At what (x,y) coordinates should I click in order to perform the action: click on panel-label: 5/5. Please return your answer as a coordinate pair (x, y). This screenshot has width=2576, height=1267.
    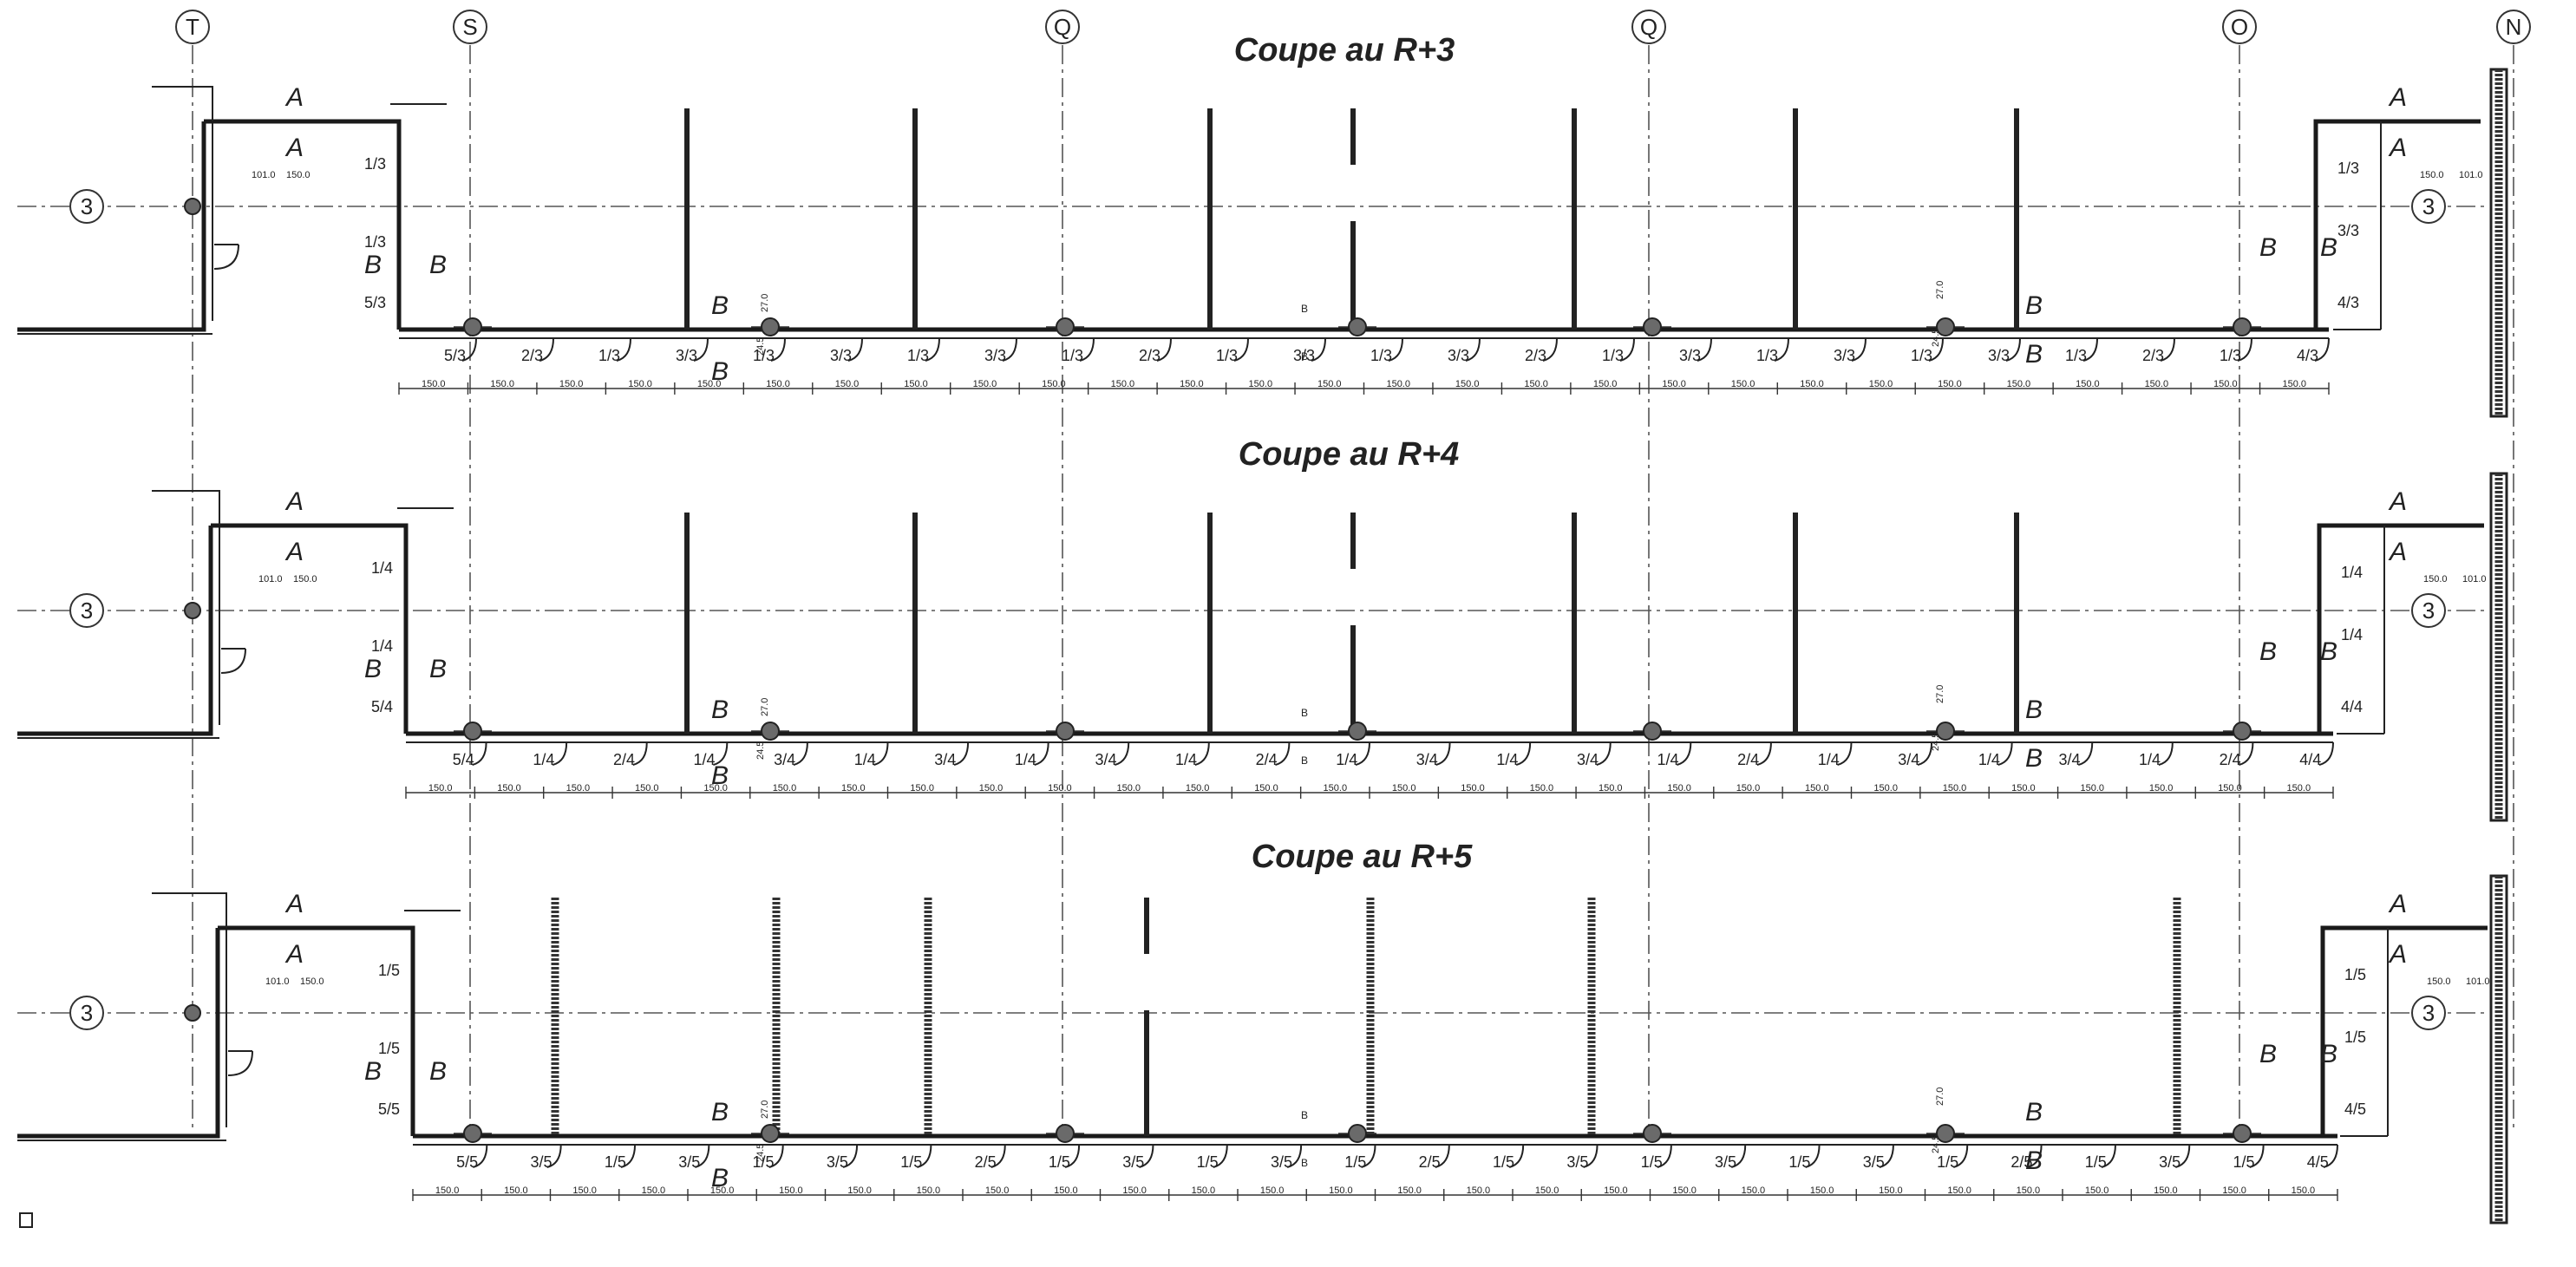
    Looking at the image, I should click on (467, 1162).